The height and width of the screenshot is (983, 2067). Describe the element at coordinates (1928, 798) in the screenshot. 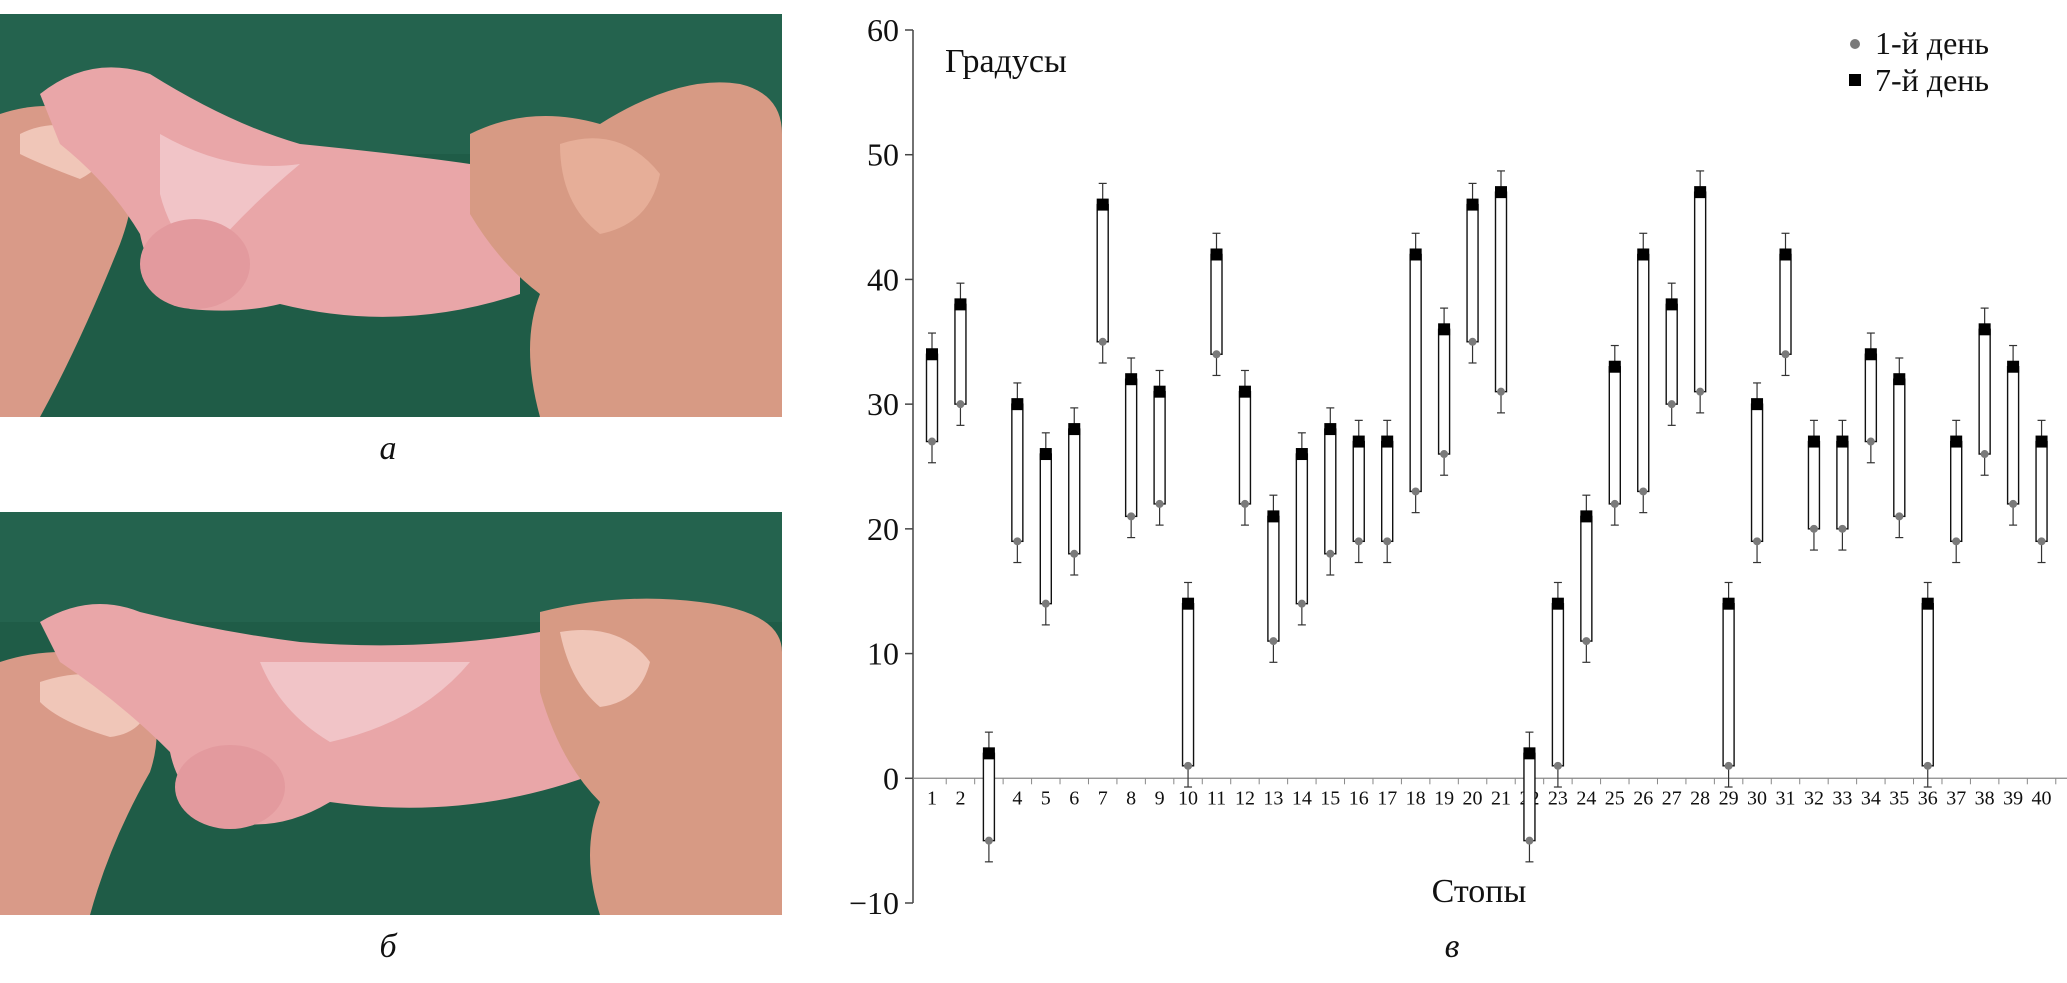

I see `x-tick-label: 36` at that location.